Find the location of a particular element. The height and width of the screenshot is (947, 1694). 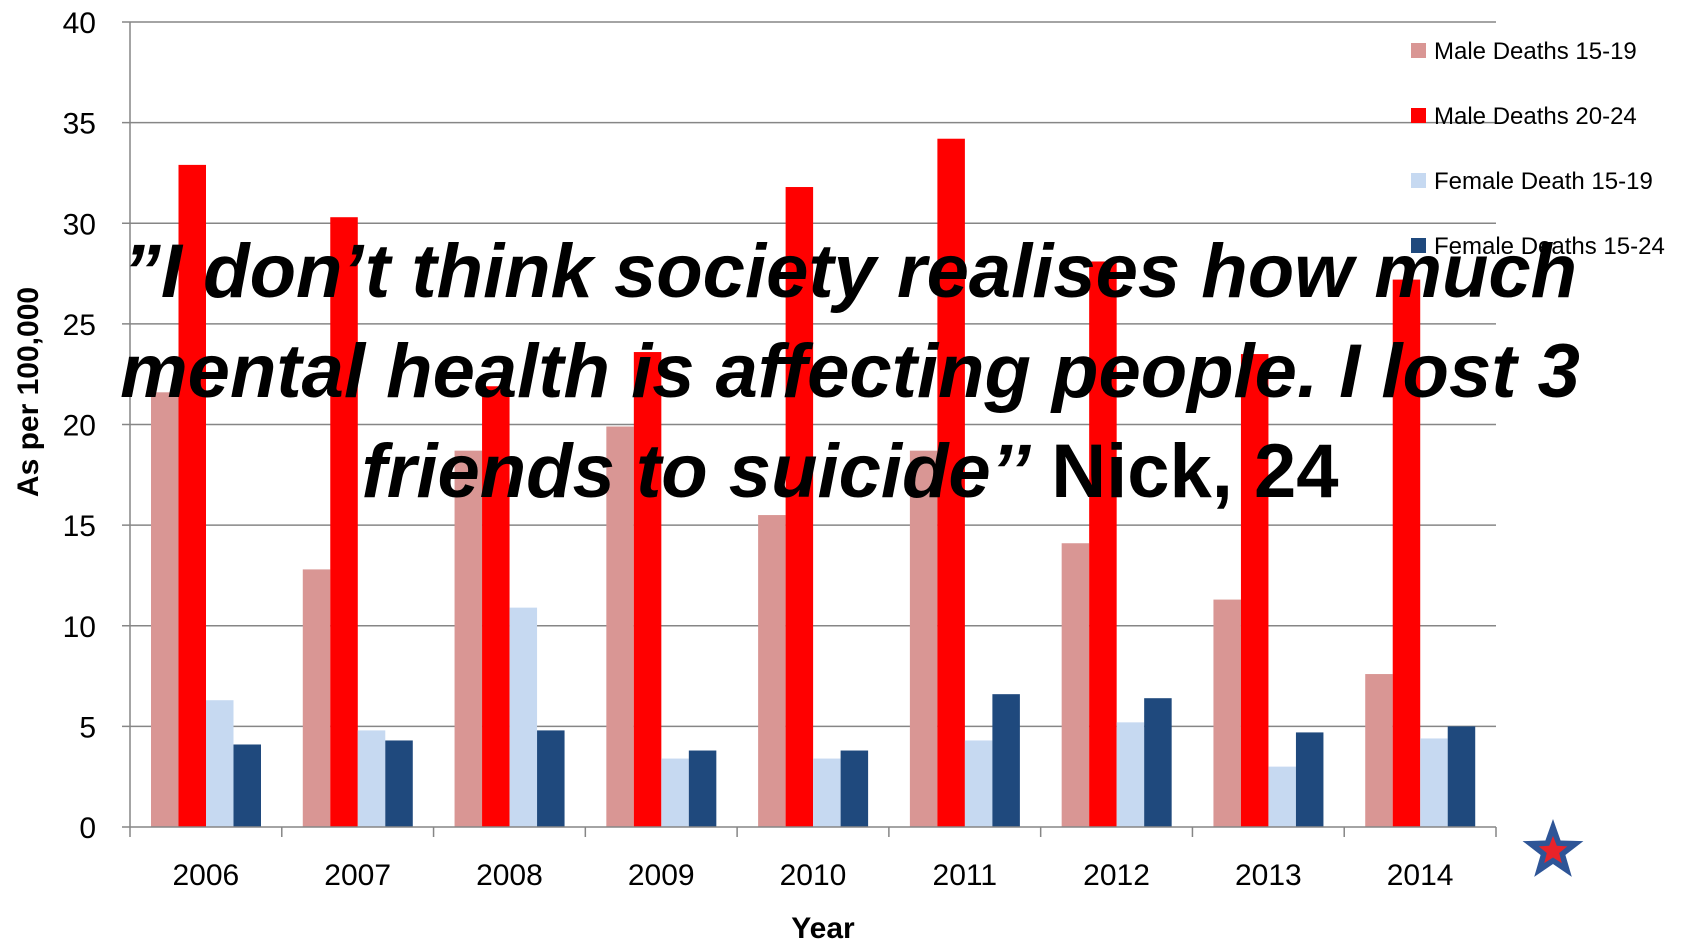

y-tick-labels: 0 5 10 15 20 25 30 35 40 is located at coordinates (79, 426).